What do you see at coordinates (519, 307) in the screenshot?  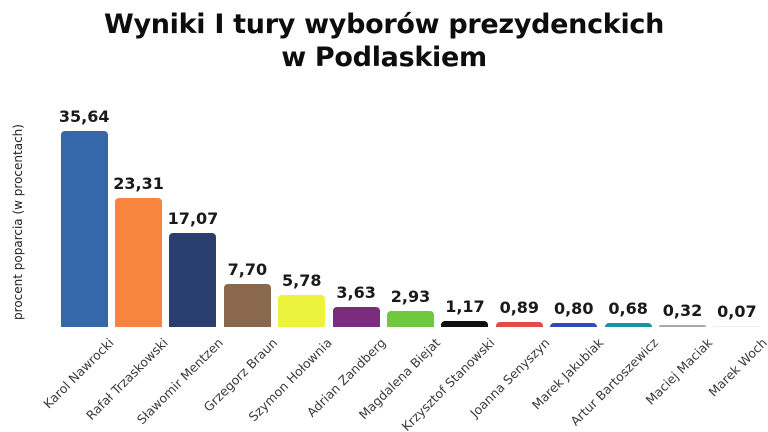 I see `bar-value-label: 0,89` at bounding box center [519, 307].